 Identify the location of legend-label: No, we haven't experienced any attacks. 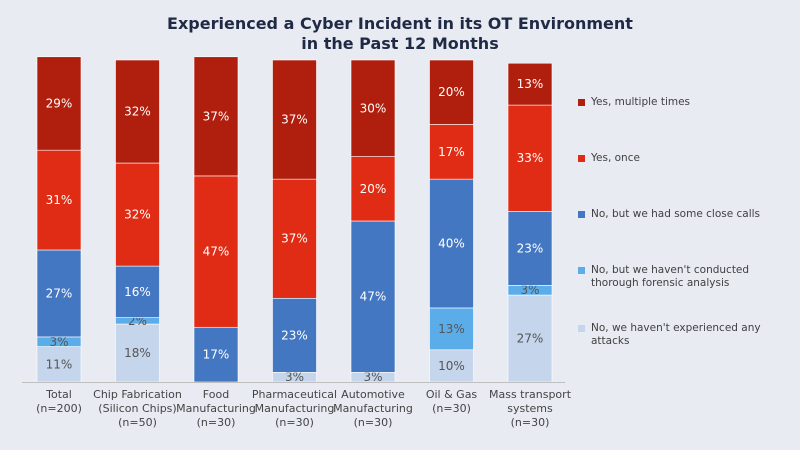
(676, 334).